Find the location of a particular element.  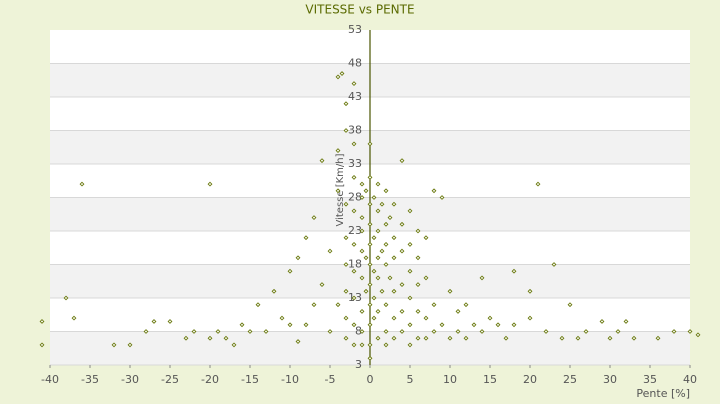

y-tick-label: 38 is located at coordinates (355, 130).